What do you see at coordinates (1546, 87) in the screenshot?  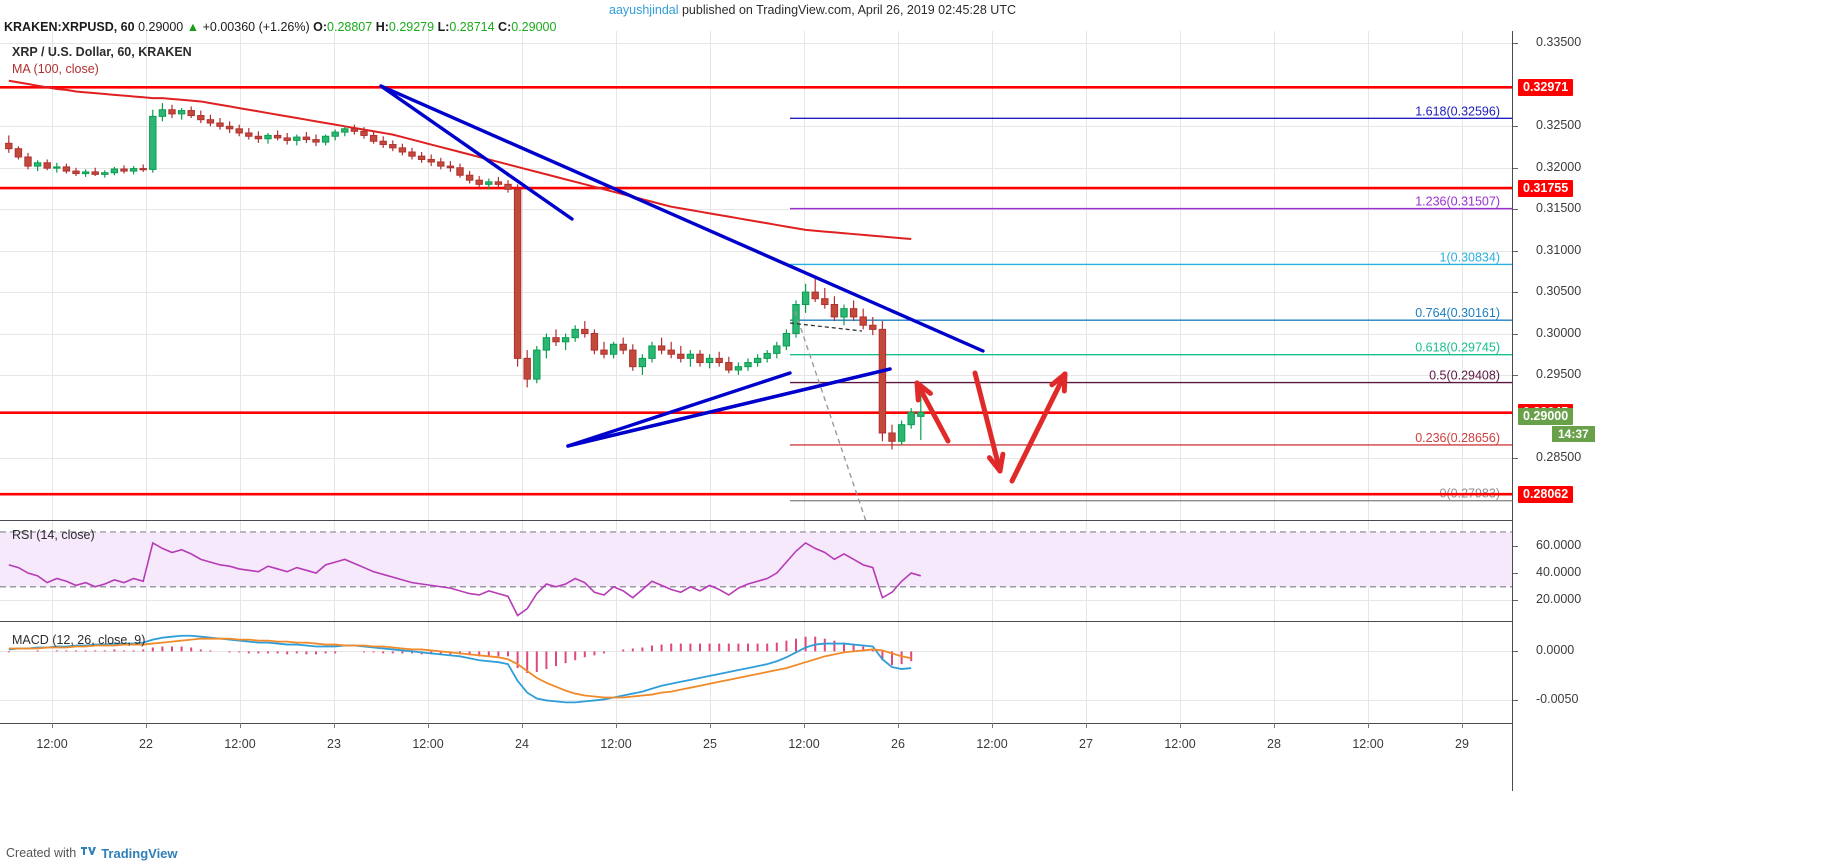 I see `level-price-tag: 0.32971` at bounding box center [1546, 87].